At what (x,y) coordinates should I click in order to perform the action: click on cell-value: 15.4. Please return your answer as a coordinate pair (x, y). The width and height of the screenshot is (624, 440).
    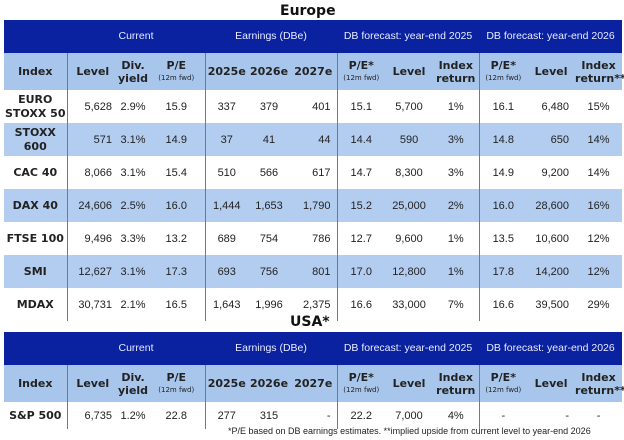
    Looking at the image, I should click on (176, 172).